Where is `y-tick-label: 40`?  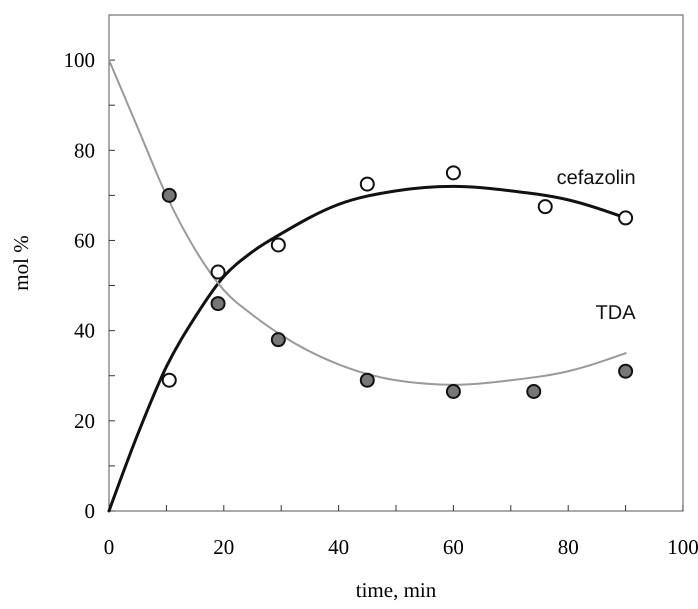 y-tick-label: 40 is located at coordinates (84, 330).